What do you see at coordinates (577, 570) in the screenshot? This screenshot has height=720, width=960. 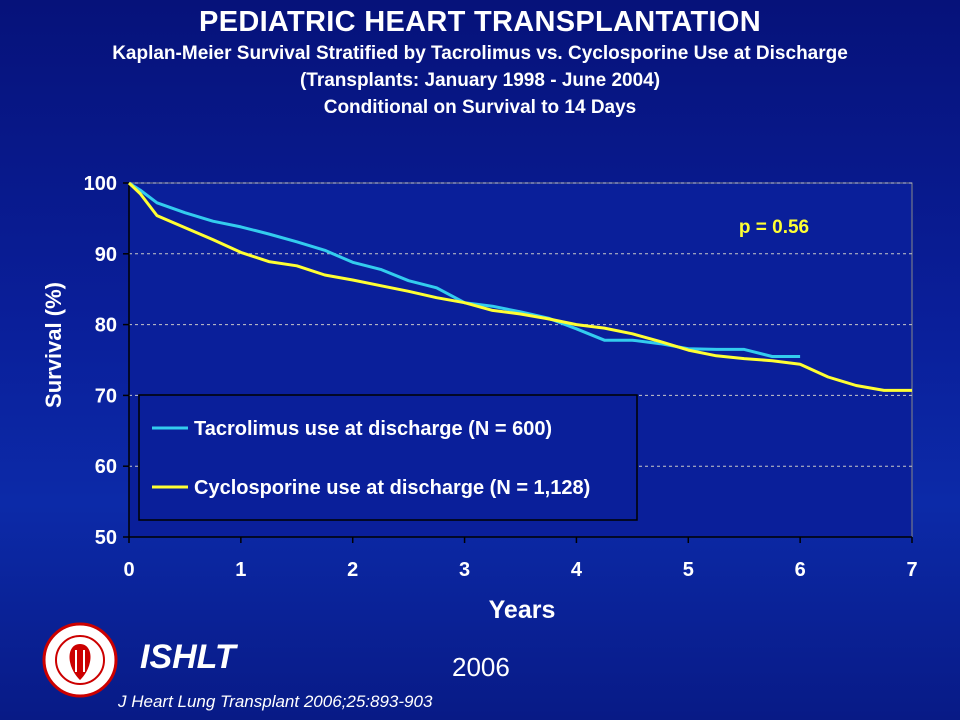 I see `x-tick-label-4: 4` at bounding box center [577, 570].